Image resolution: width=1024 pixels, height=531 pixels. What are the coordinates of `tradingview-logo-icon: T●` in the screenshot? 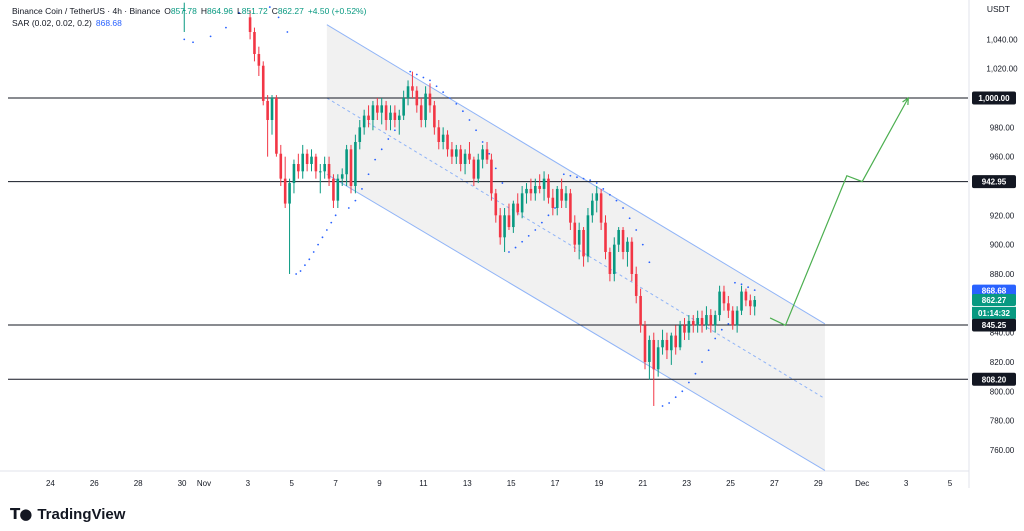 It's located at (21, 514).